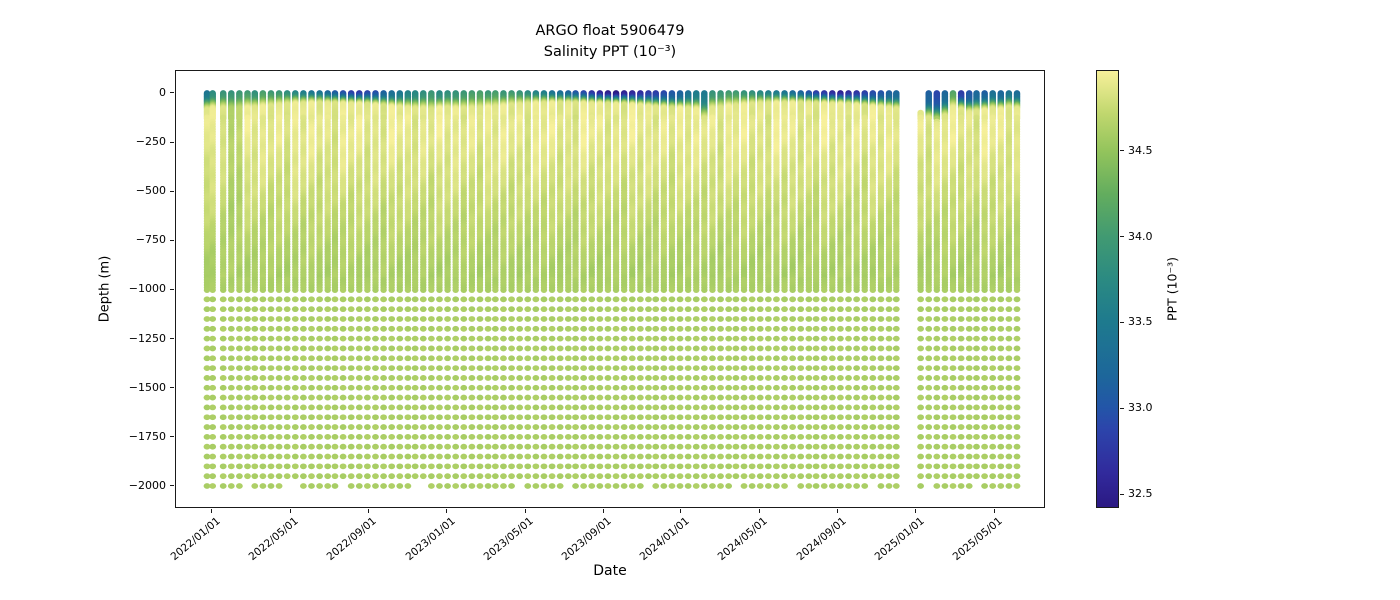 Image resolution: width=1400 pixels, height=600 pixels. Describe the element at coordinates (610, 52) in the screenshot. I see `chart-subtitle: Salinity PPT (10⁻³)` at that location.